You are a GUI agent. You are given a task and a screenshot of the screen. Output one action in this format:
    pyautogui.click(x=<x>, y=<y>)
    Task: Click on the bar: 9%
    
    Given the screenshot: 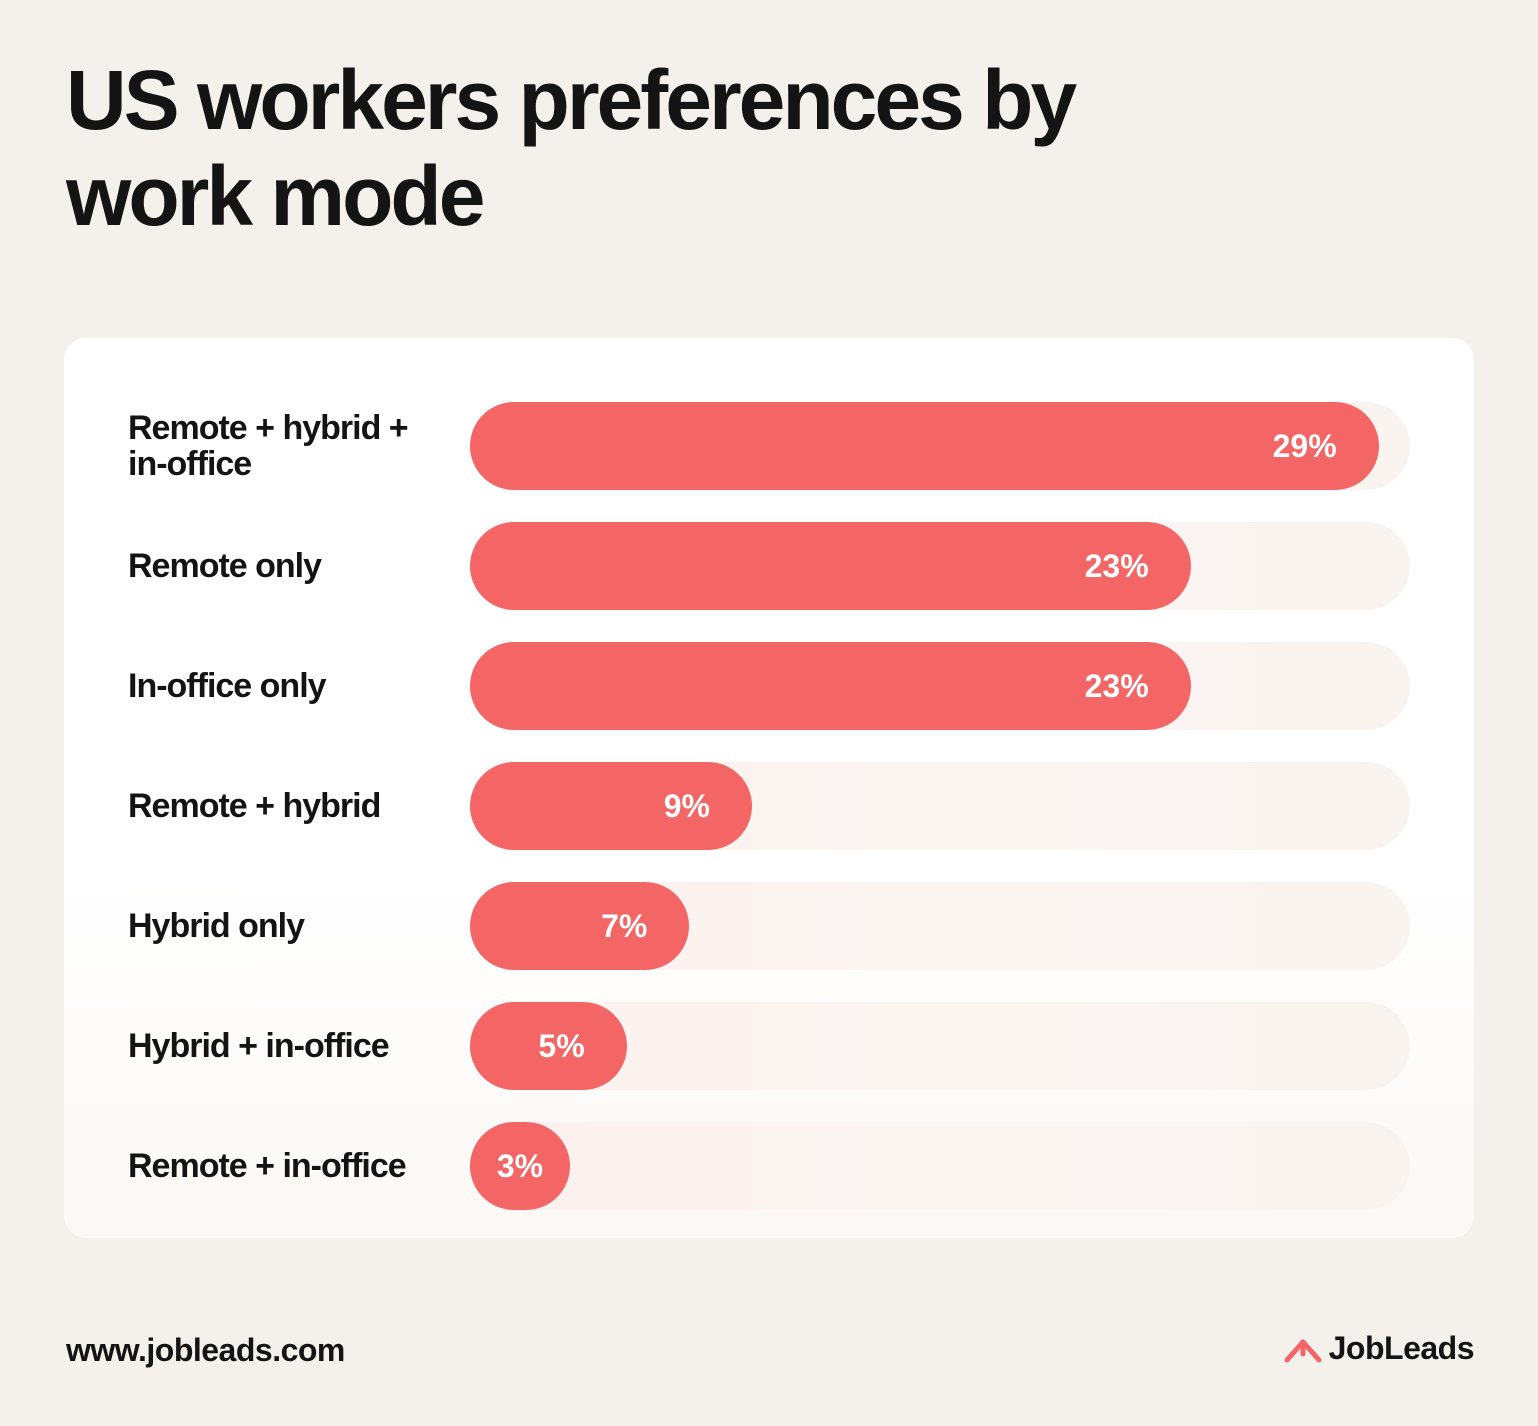 What is the action you would take?
    pyautogui.click(x=611, y=806)
    